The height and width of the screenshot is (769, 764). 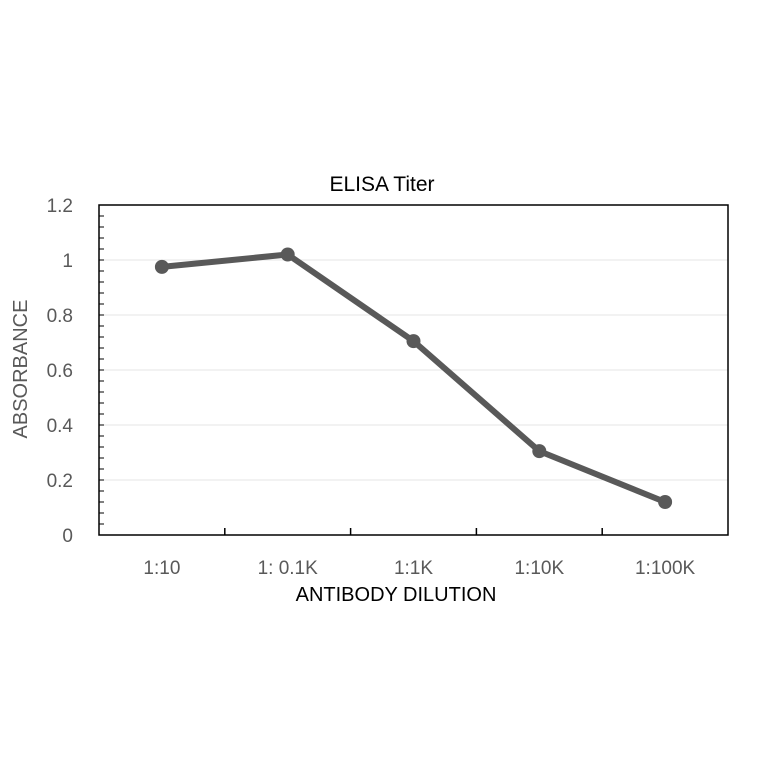 I want to click on y-tick-label: 0.8, so click(x=60, y=316).